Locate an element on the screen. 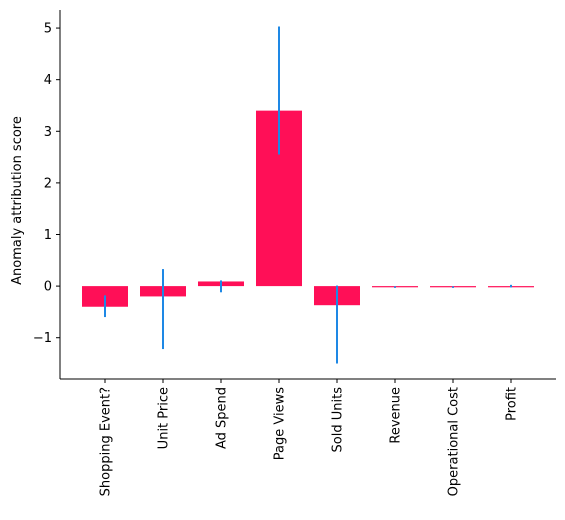 This screenshot has height=520, width=565. x-tick-label: Page Views is located at coordinates (280, 423).